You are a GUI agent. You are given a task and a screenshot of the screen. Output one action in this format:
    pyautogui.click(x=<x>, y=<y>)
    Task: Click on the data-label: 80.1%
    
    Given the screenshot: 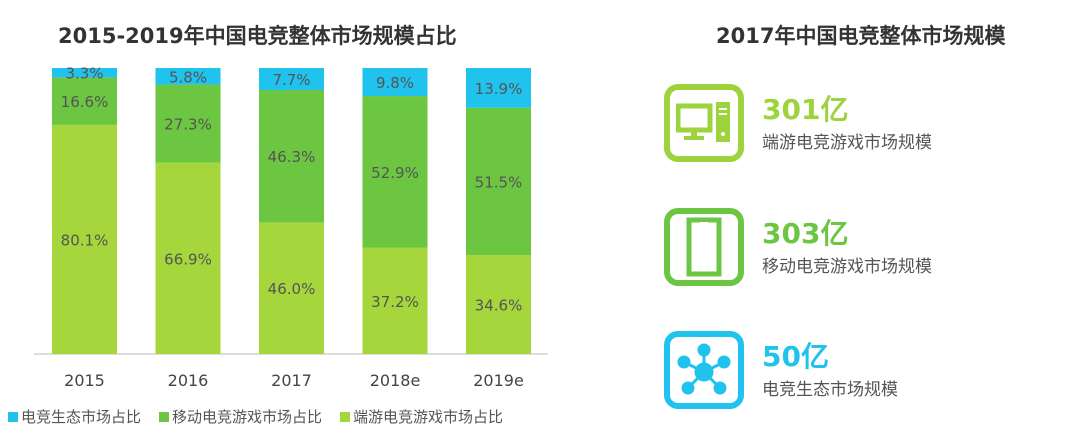 What is the action you would take?
    pyautogui.click(x=85, y=240)
    